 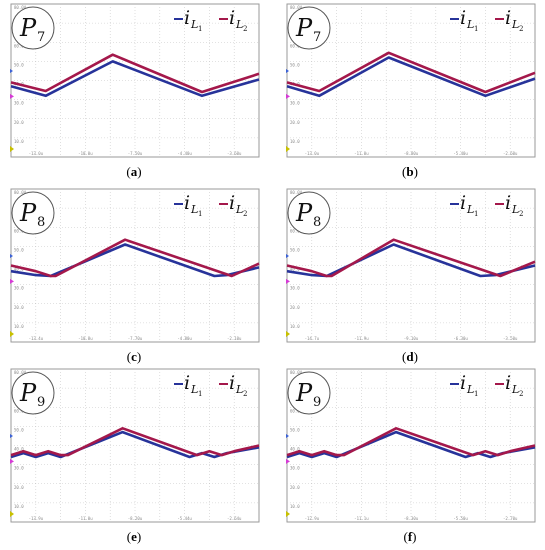 I want to click on y-tick-label-c-5: 30.0, so click(x=19, y=288).